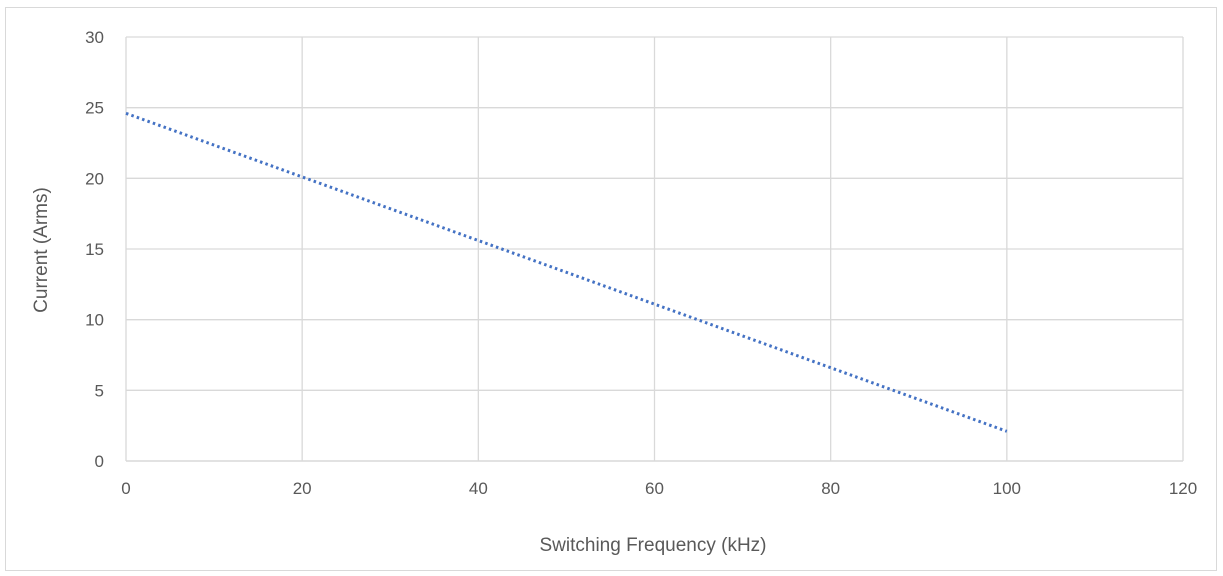 The width and height of the screenshot is (1223, 576). Describe the element at coordinates (99, 390) in the screenshot. I see `y-tick-label: 5` at that location.